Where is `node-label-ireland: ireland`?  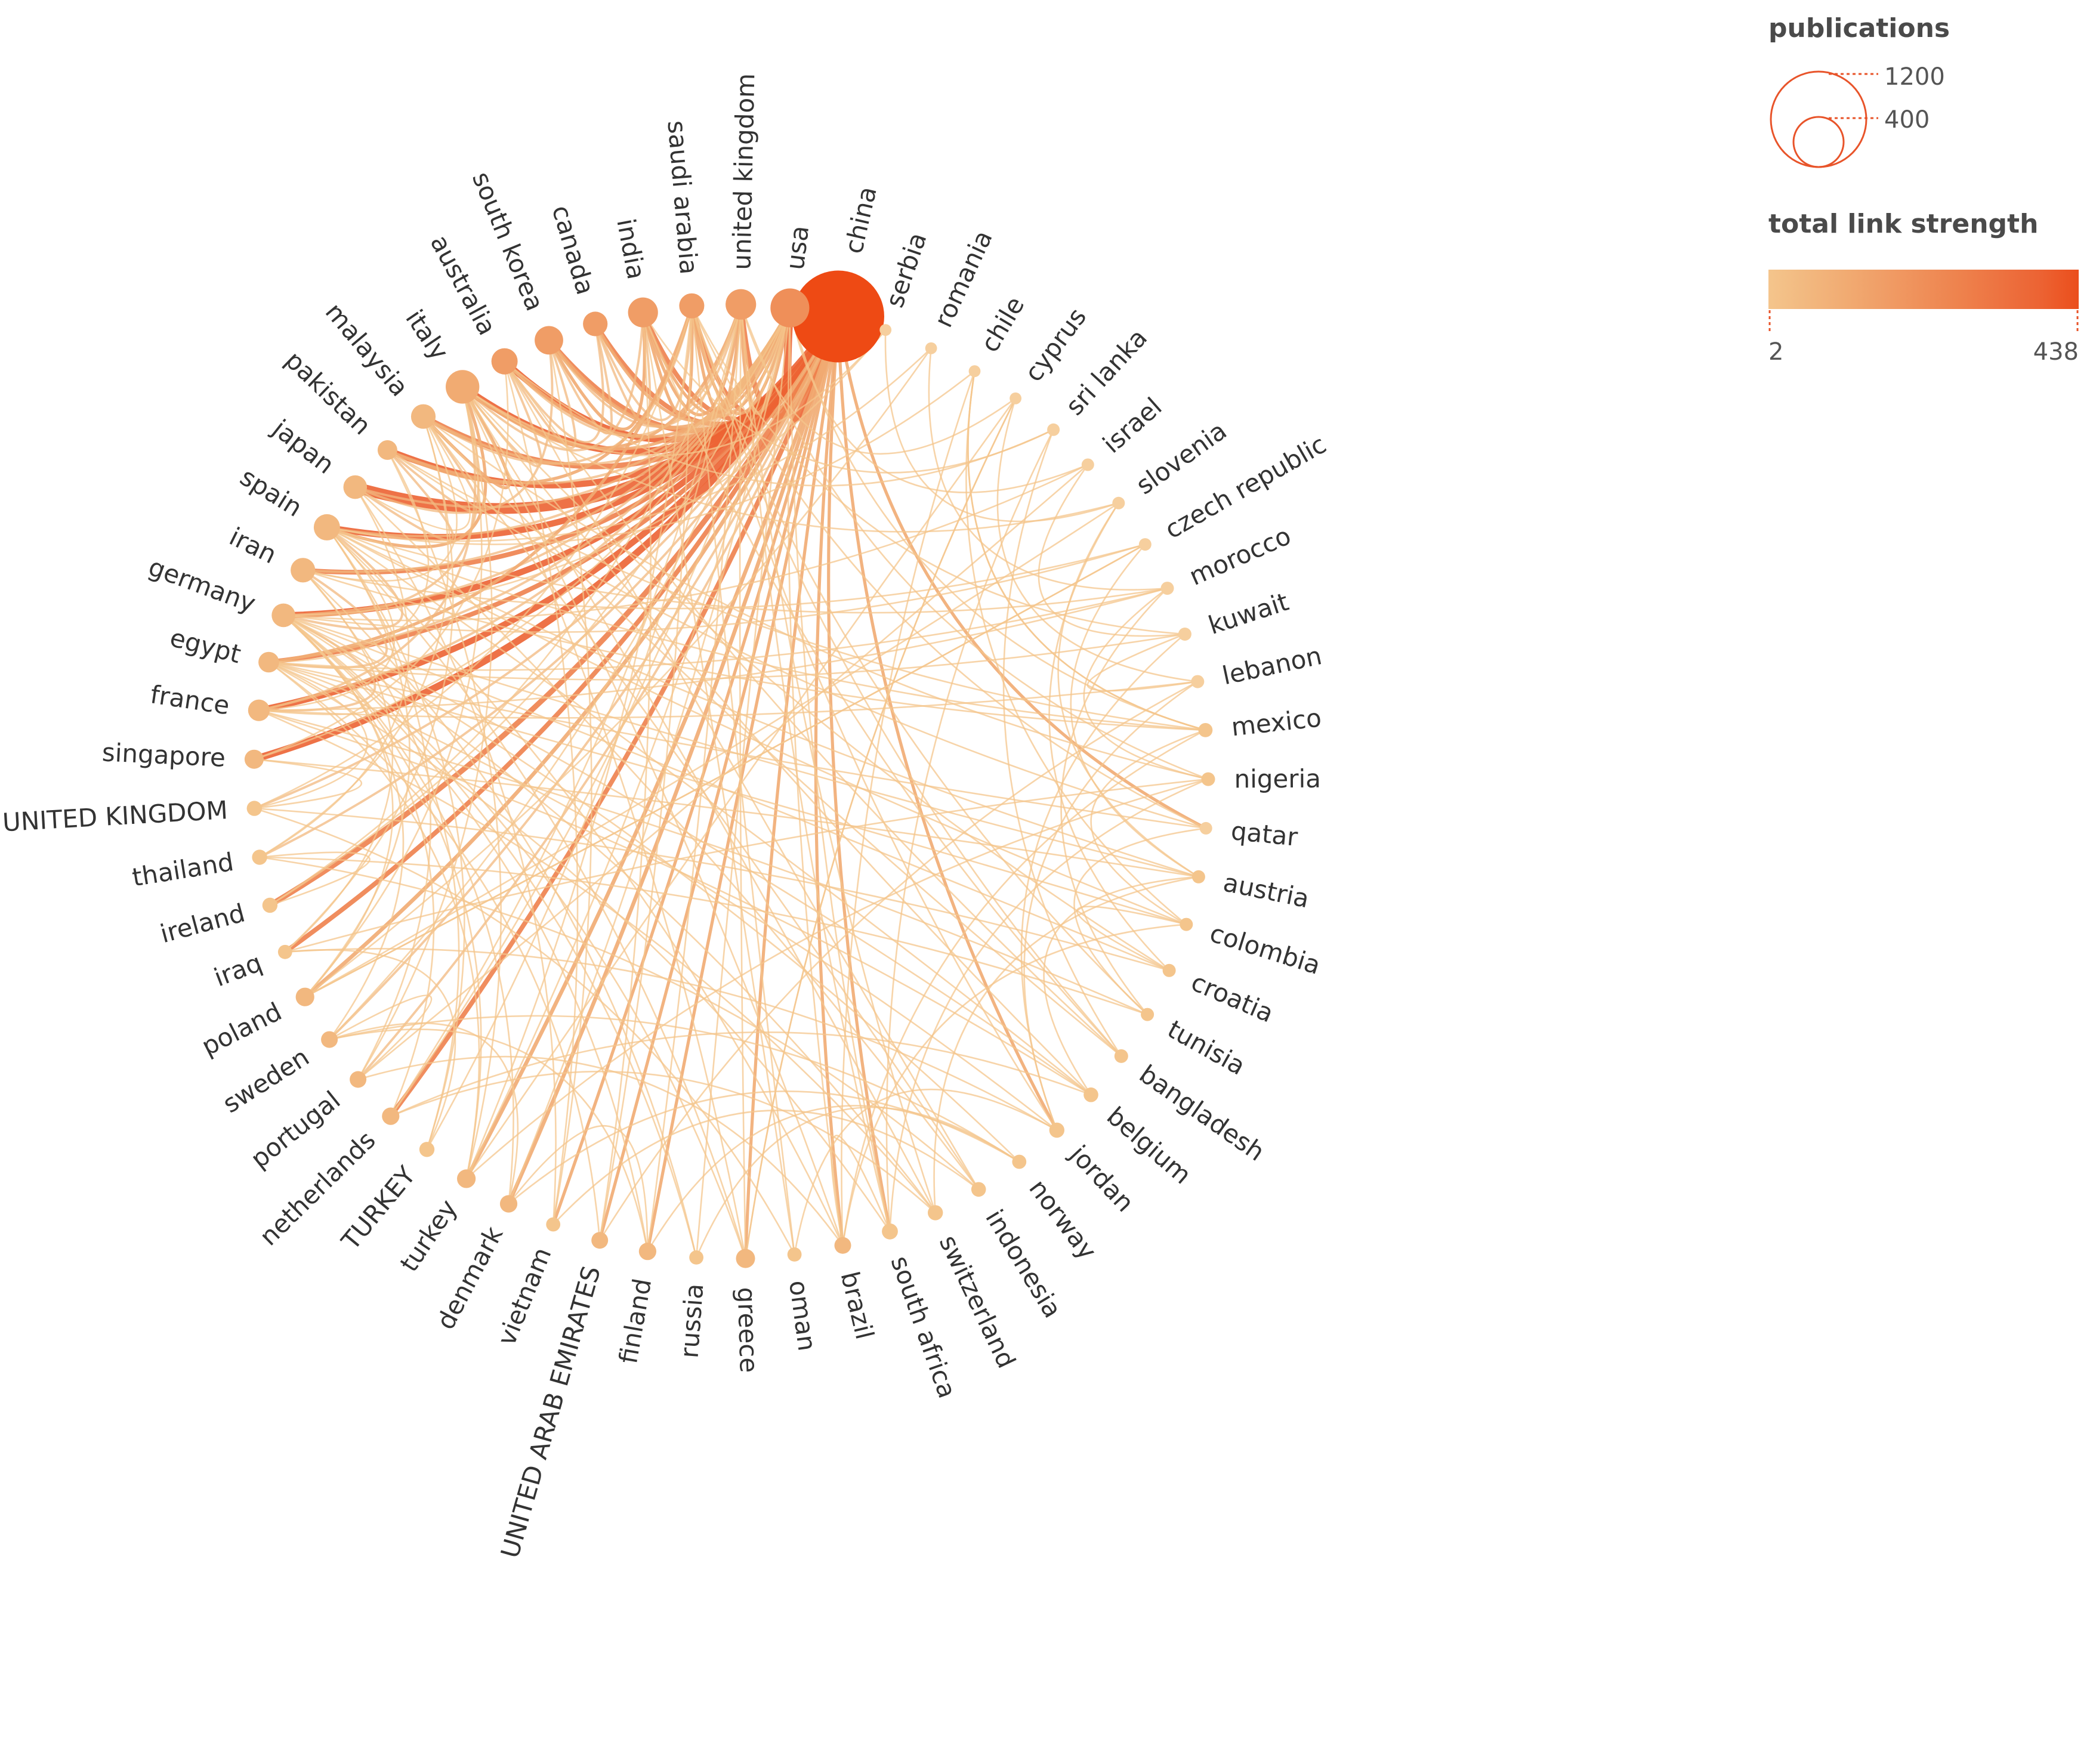 node-label-ireland: ireland is located at coordinates (202, 924).